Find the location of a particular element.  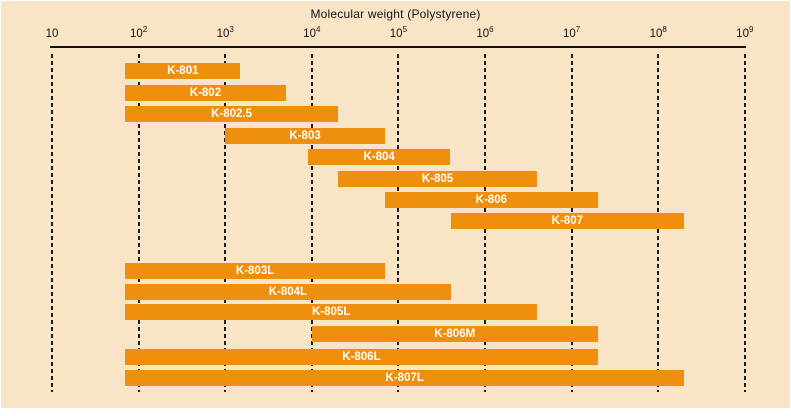

x-tick-label-10e2: 10² is located at coordinates (138, 32).